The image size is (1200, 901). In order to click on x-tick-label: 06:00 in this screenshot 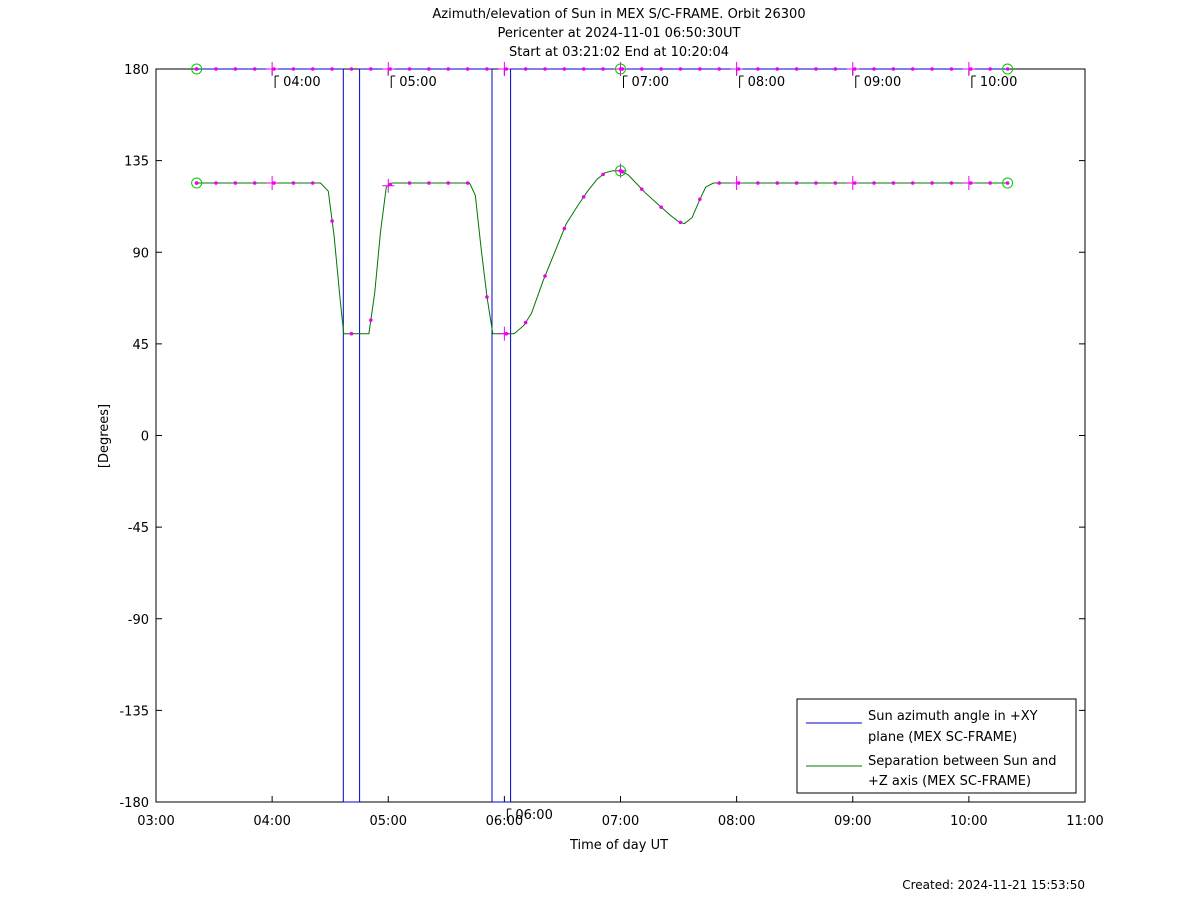, I will do `click(504, 821)`.